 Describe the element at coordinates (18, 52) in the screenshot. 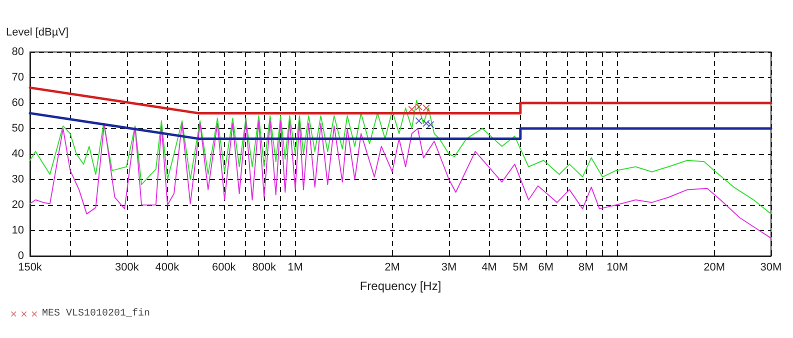

I see `y-tick-label: 80` at that location.